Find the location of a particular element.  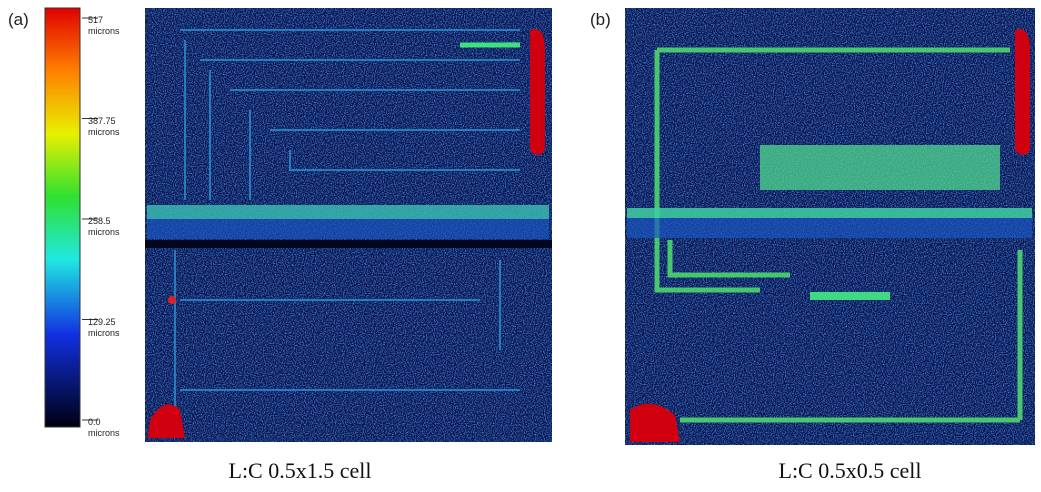

colorbar-tick-label: 517 microns is located at coordinates (104, 25).